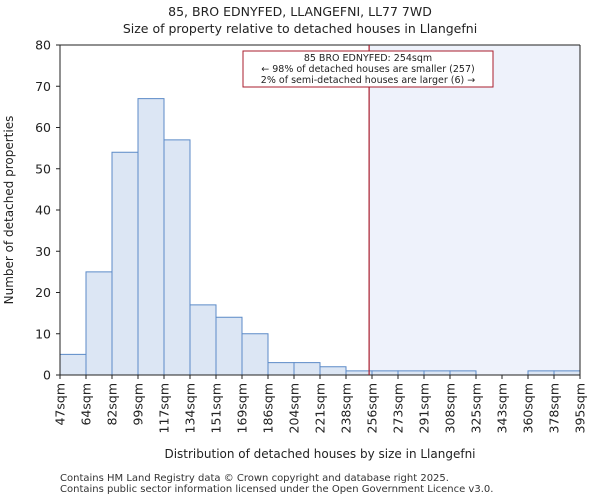 The width and height of the screenshot is (600, 500). What do you see at coordinates (368, 58) in the screenshot?
I see `annotation-line-1: 85 BRO EDNYFED: 254sqm` at bounding box center [368, 58].